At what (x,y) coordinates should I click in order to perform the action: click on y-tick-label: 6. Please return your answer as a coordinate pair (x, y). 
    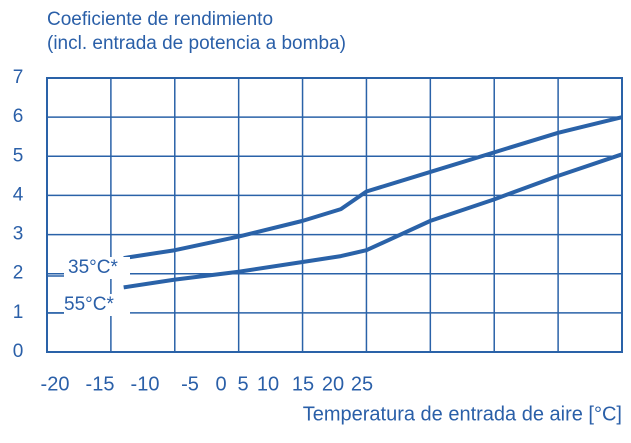
    Looking at the image, I should click on (18, 116).